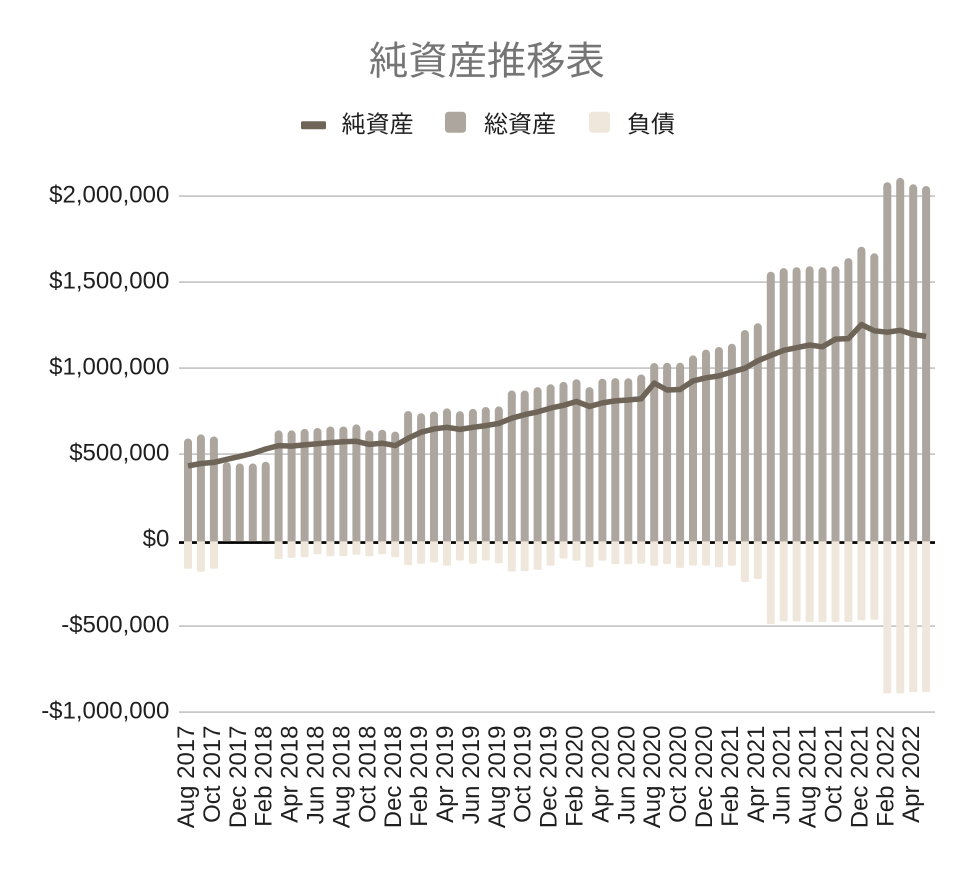 The height and width of the screenshot is (874, 978). What do you see at coordinates (109, 280) in the screenshot?
I see `svg-text: $1,500,000` at bounding box center [109, 280].